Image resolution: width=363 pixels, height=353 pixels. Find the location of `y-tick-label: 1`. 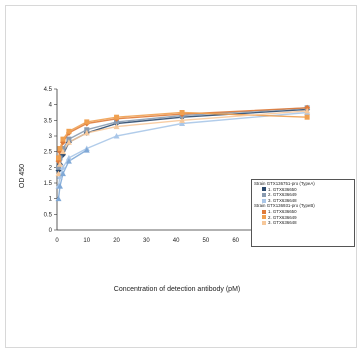

y-tick-label: 1 is located at coordinates (51, 200).